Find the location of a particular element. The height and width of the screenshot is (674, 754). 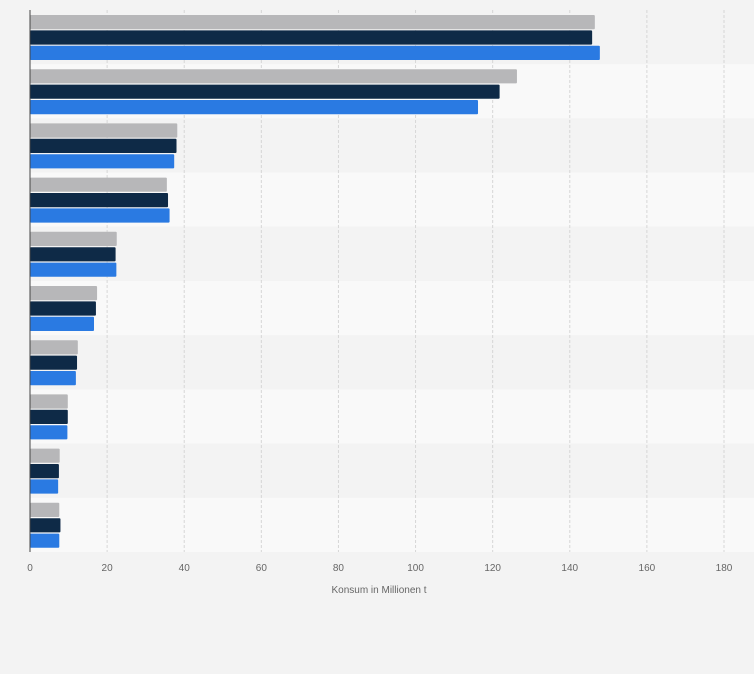

x-tick-label: 100 is located at coordinates (415, 568).